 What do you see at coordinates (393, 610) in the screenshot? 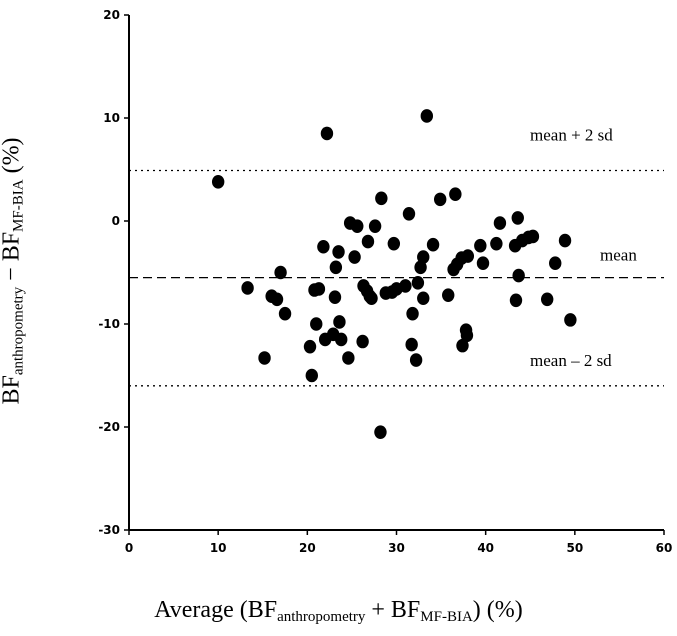
I see `x-axis-title-mid: + BF` at bounding box center [393, 610].